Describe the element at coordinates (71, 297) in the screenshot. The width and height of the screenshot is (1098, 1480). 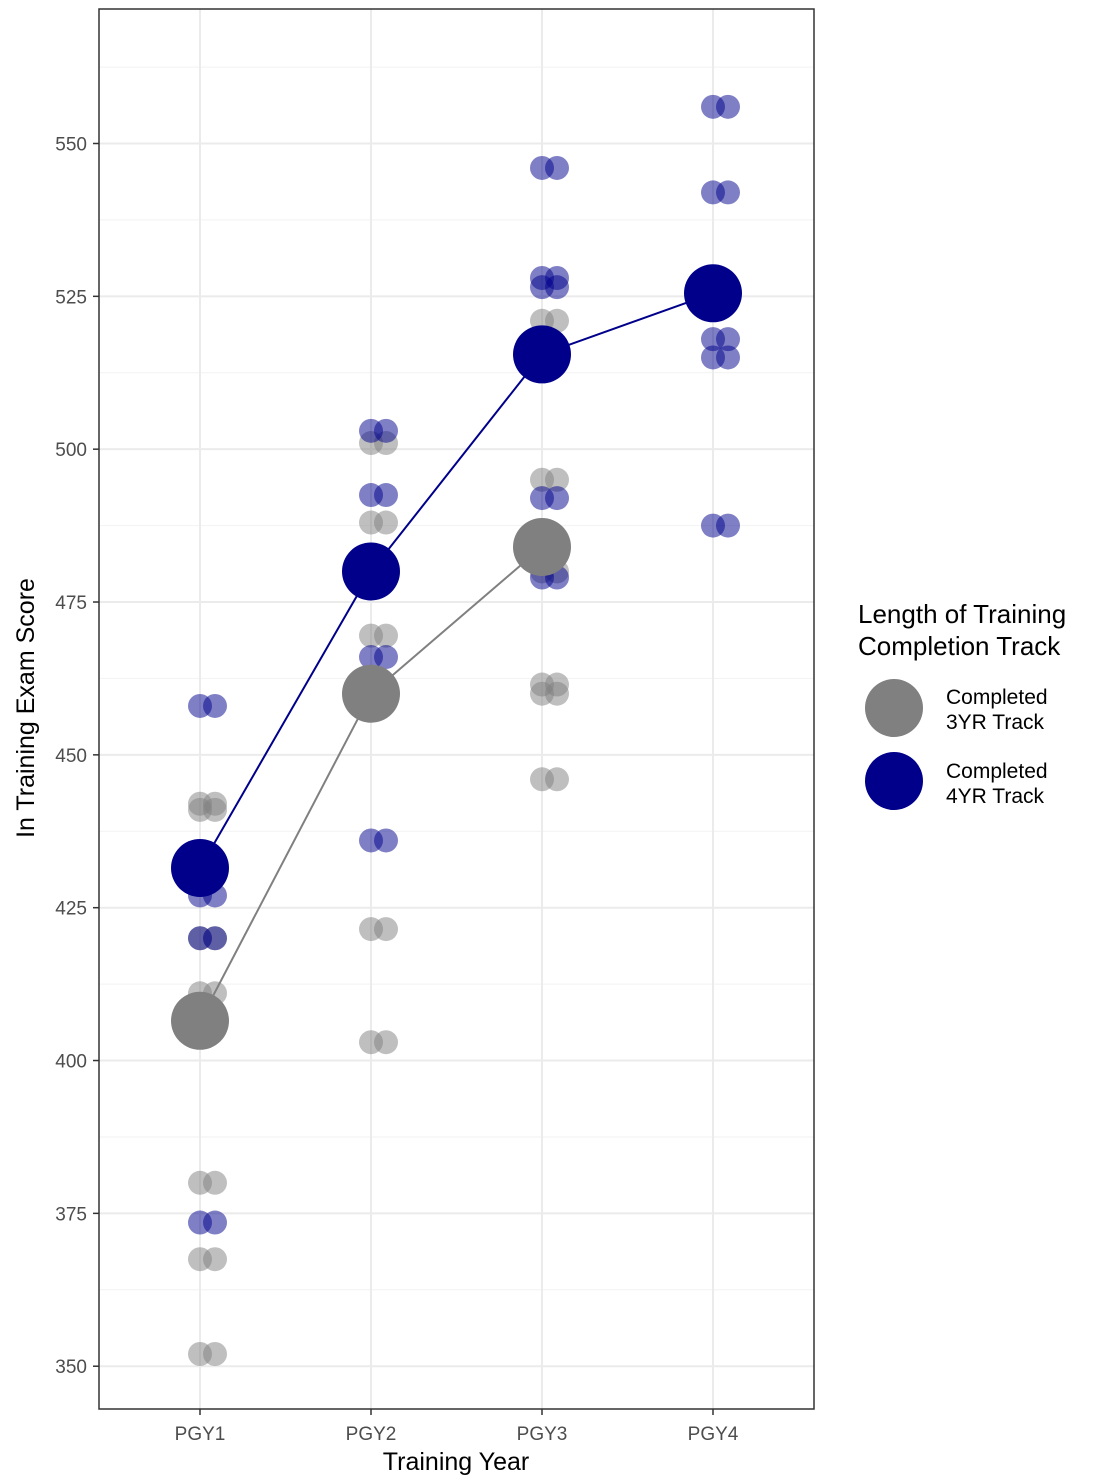
I see `y-tick-label: 525` at that location.